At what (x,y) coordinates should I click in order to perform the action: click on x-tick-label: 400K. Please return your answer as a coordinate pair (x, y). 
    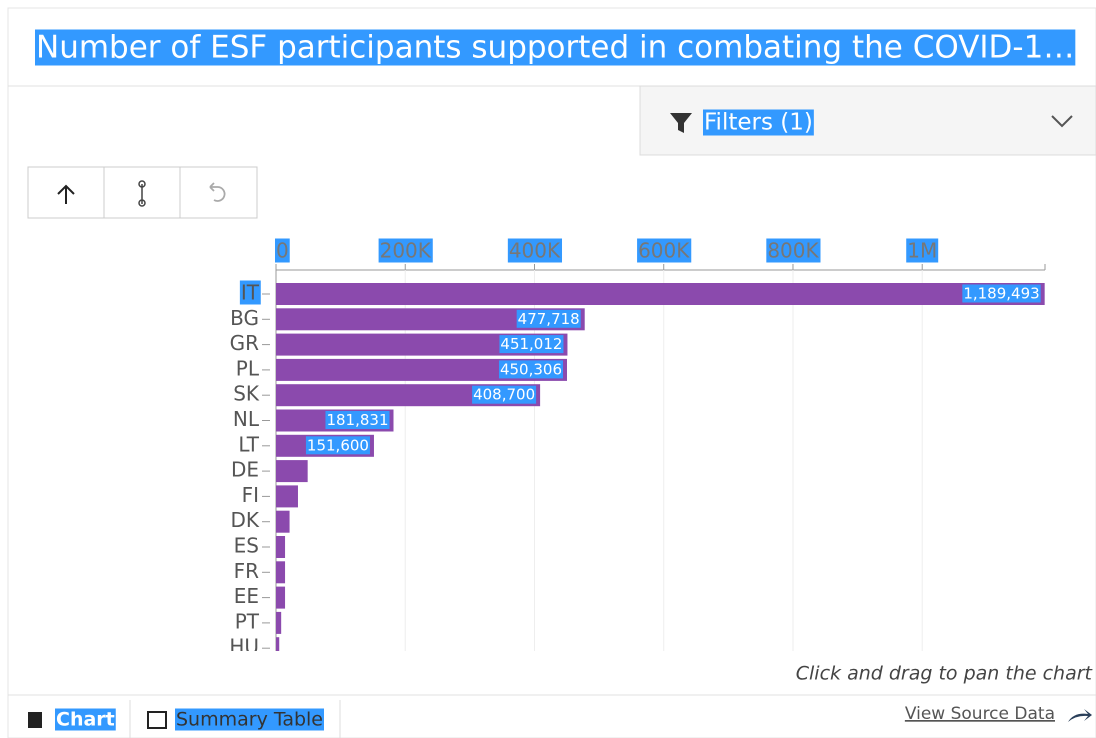
    Looking at the image, I should click on (535, 251).